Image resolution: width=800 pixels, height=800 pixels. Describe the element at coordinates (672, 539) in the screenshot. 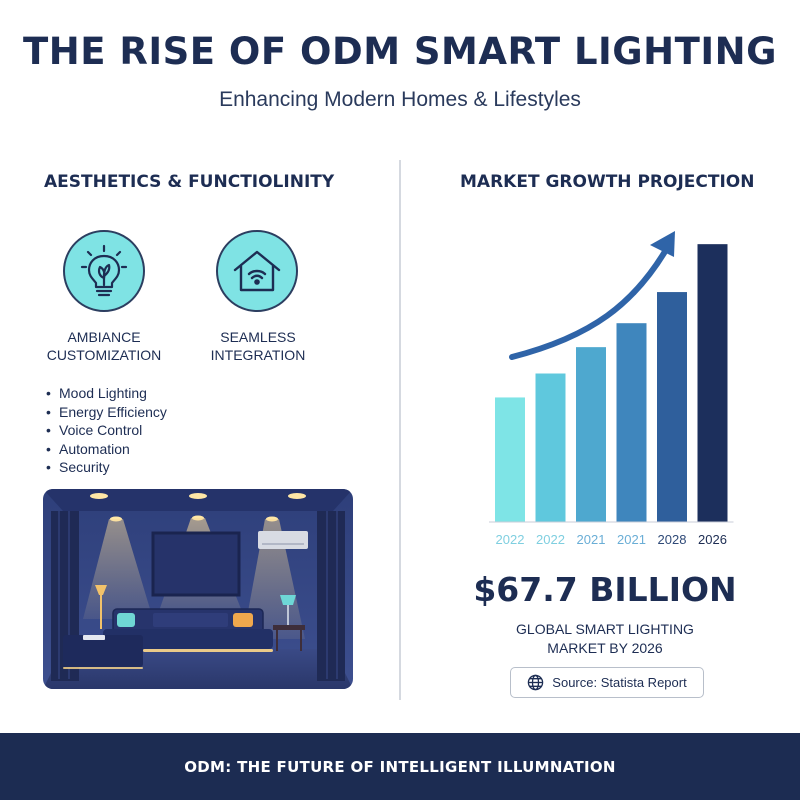

I see `x-tick-label: 2028` at that location.